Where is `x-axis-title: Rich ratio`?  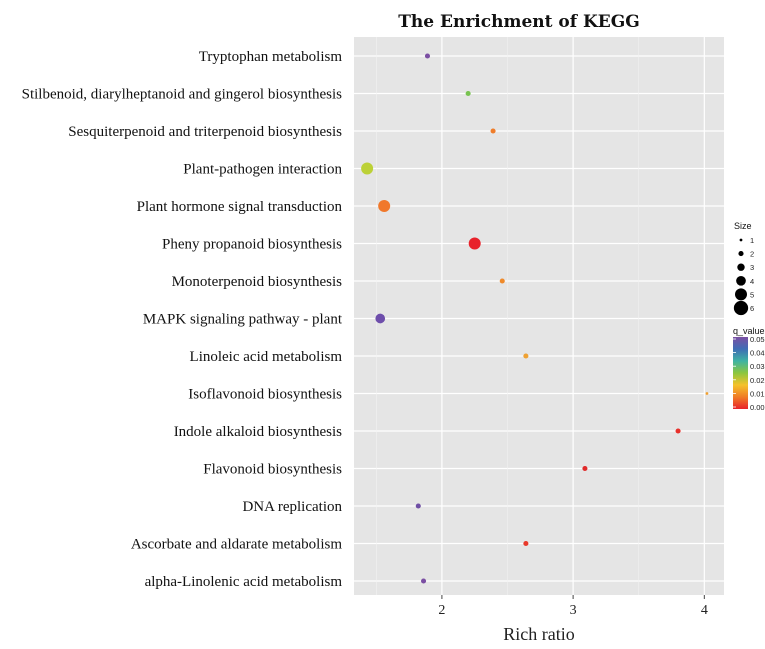
x-axis-title: Rich ratio is located at coordinates (538, 634).